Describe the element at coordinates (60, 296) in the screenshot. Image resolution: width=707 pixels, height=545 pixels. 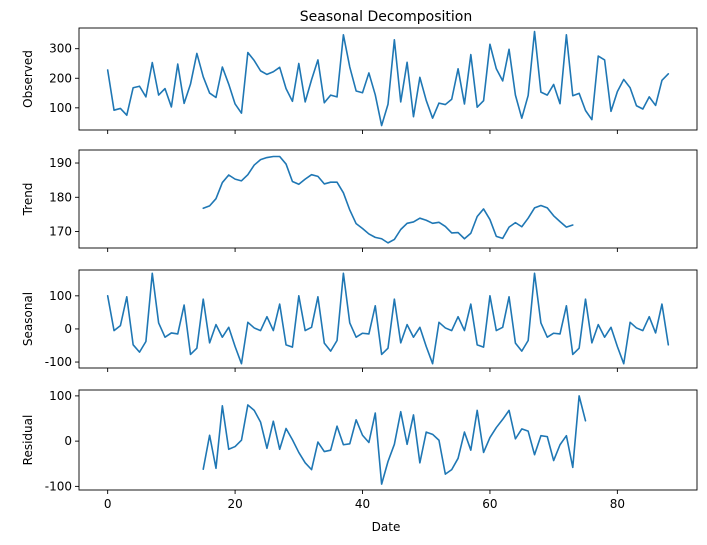
I see `seasonal-y-tick-label: 100` at that location.